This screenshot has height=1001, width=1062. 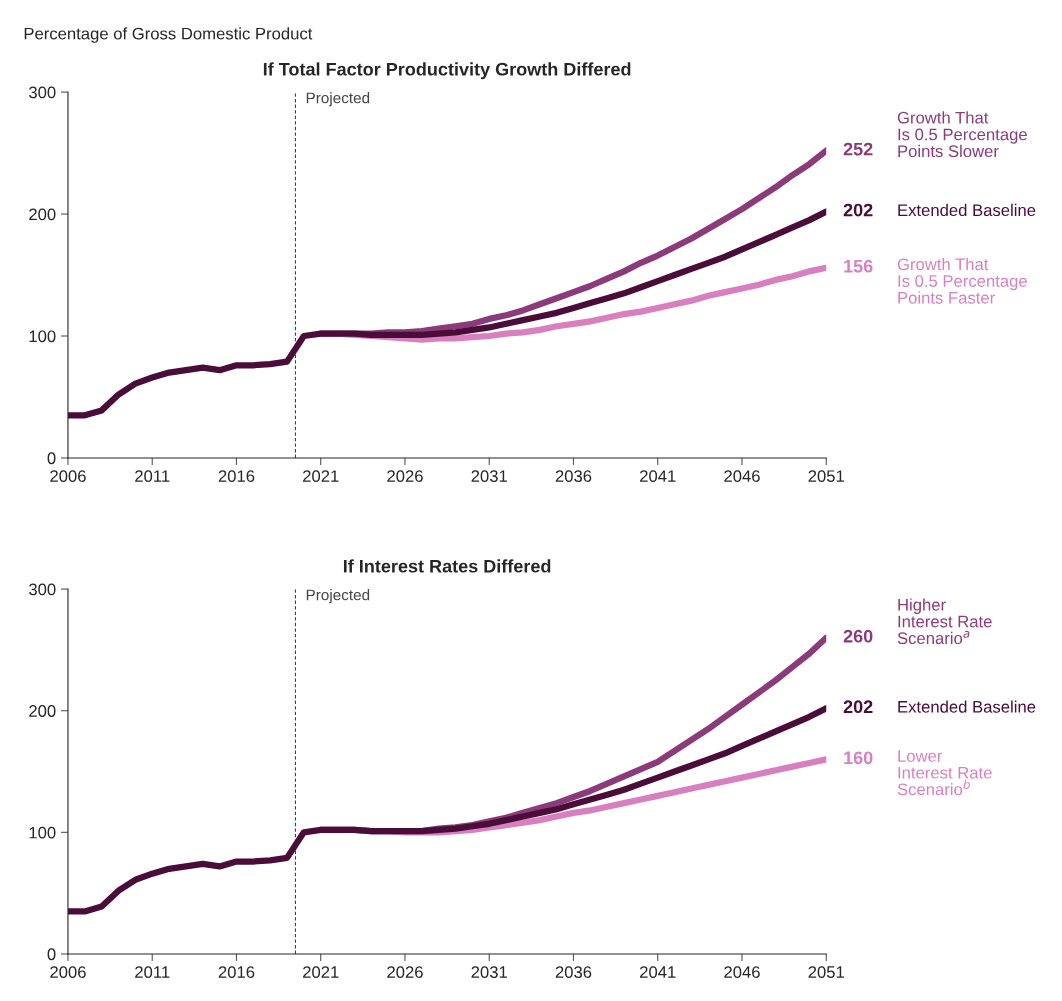 I want to click on text: Higher Interest Rate Scenario$^{a}$, so click(x=944, y=621).